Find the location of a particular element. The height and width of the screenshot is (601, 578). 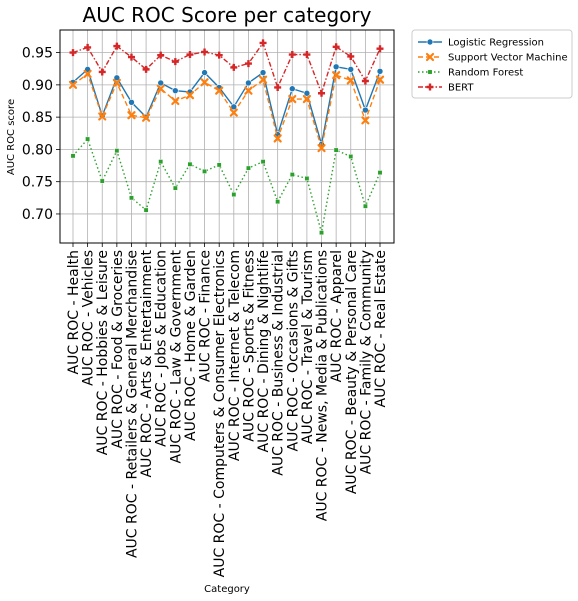

legend-label: BERT is located at coordinates (461, 88).